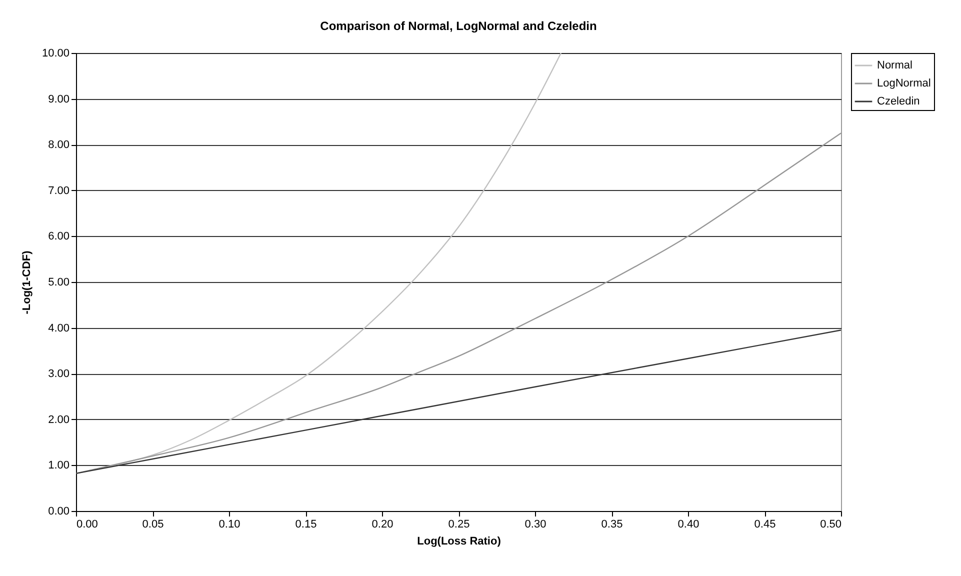  I want to click on legend-label: Czeledin, so click(898, 102).